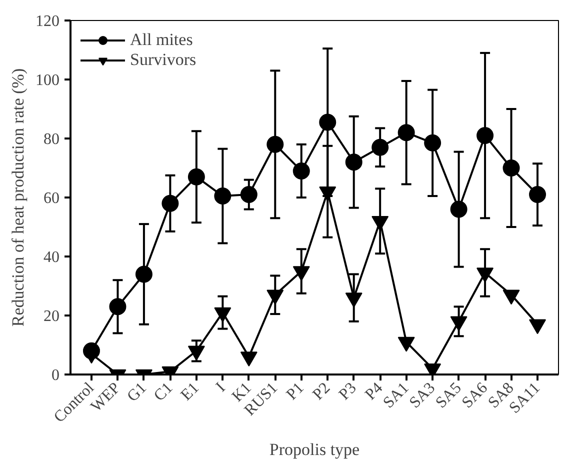 The width and height of the screenshot is (573, 462). I want to click on x-tick-label: G1, so click(137, 392).